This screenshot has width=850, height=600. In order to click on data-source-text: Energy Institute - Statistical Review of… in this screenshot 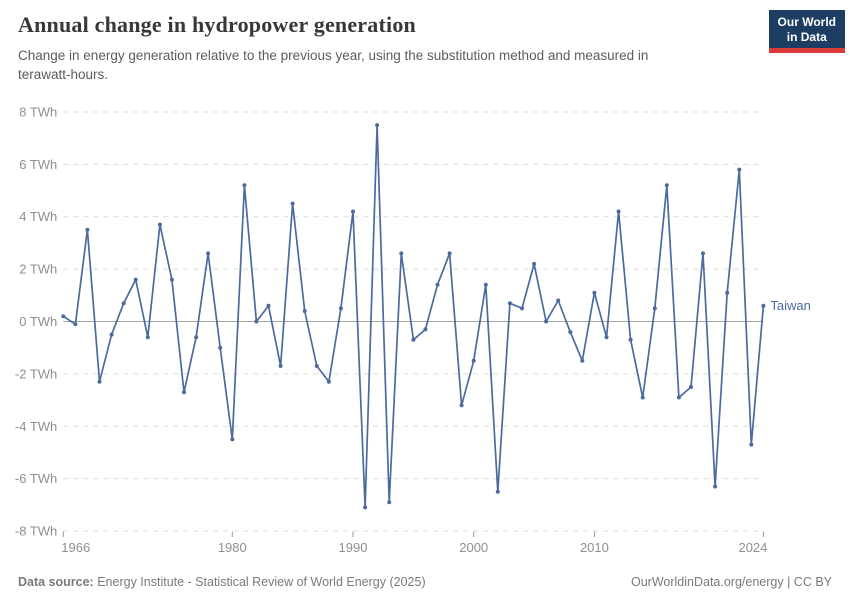, I will do `click(261, 582)`.